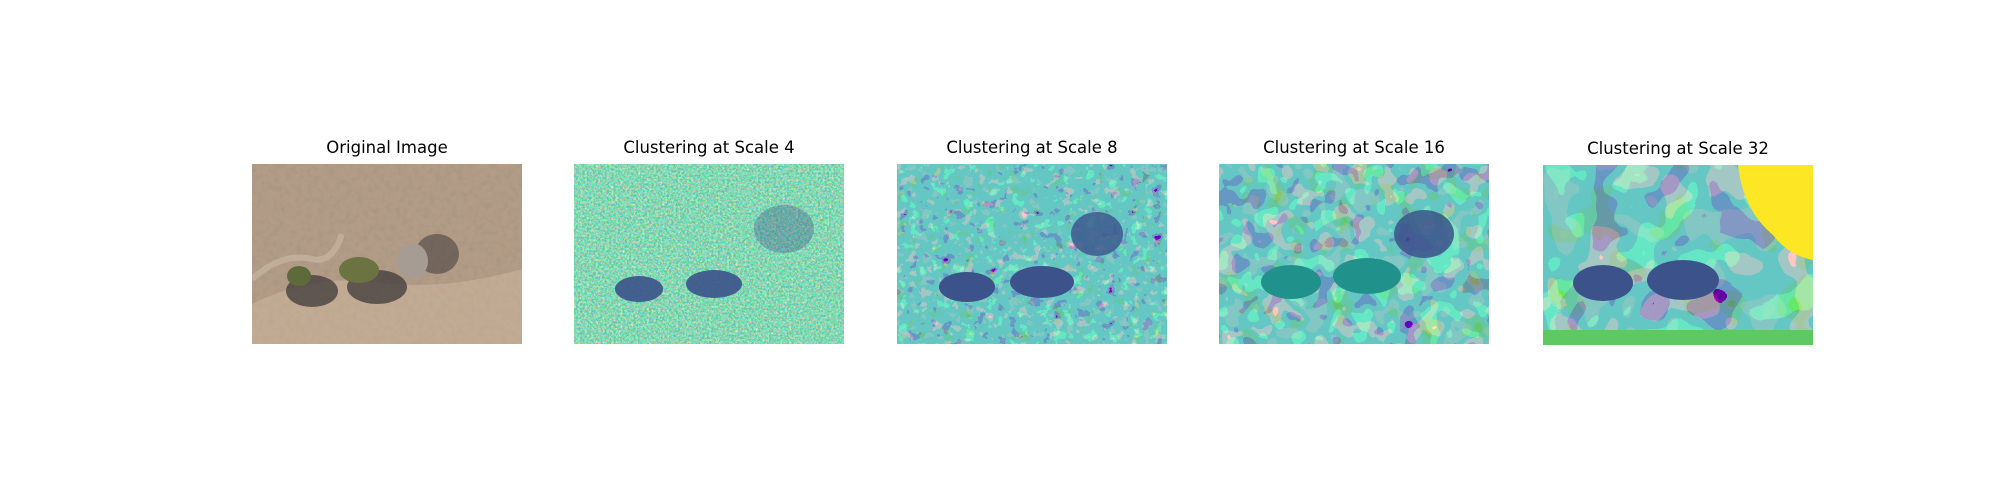 The height and width of the screenshot is (500, 2000). I want to click on panel-title: Clustering at Scale 8, so click(1032, 147).